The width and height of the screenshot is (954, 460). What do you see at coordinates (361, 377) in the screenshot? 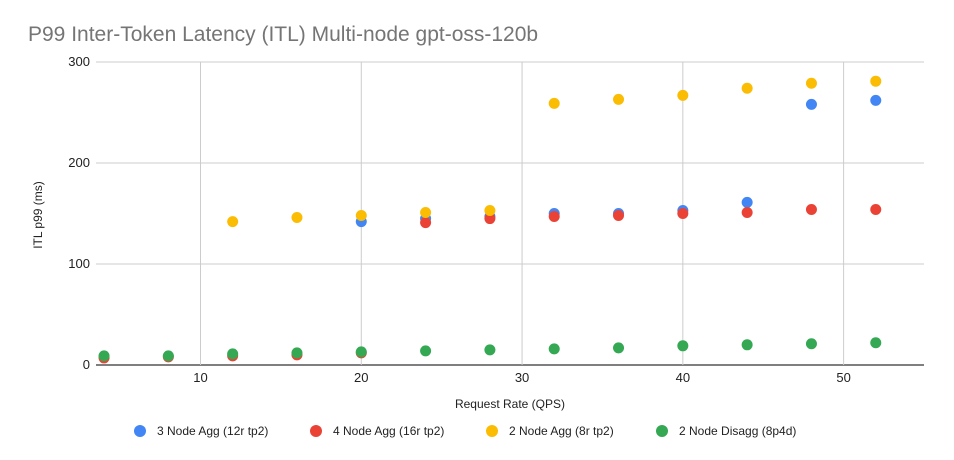
I see `x-tick-label: 20` at bounding box center [361, 377].